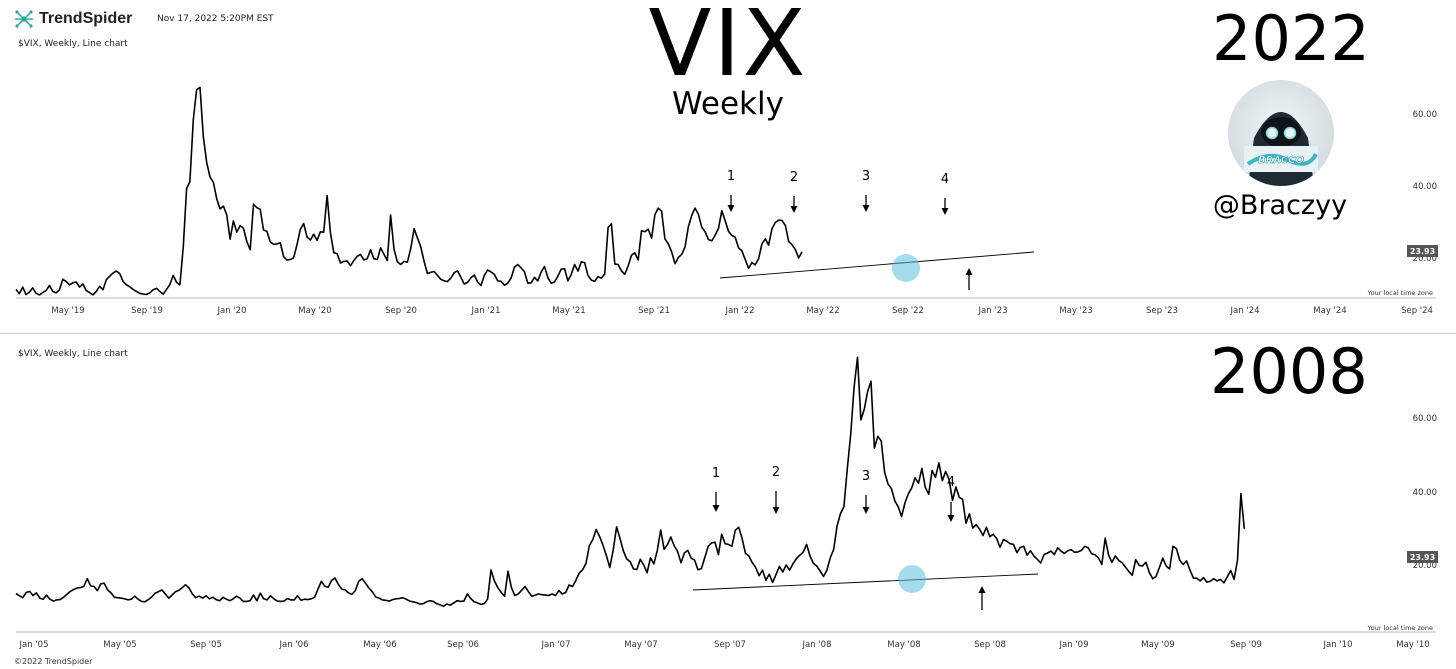 The height and width of the screenshot is (669, 1456). Describe the element at coordinates (314, 311) in the screenshot. I see `x-tick-label: May '20` at that location.